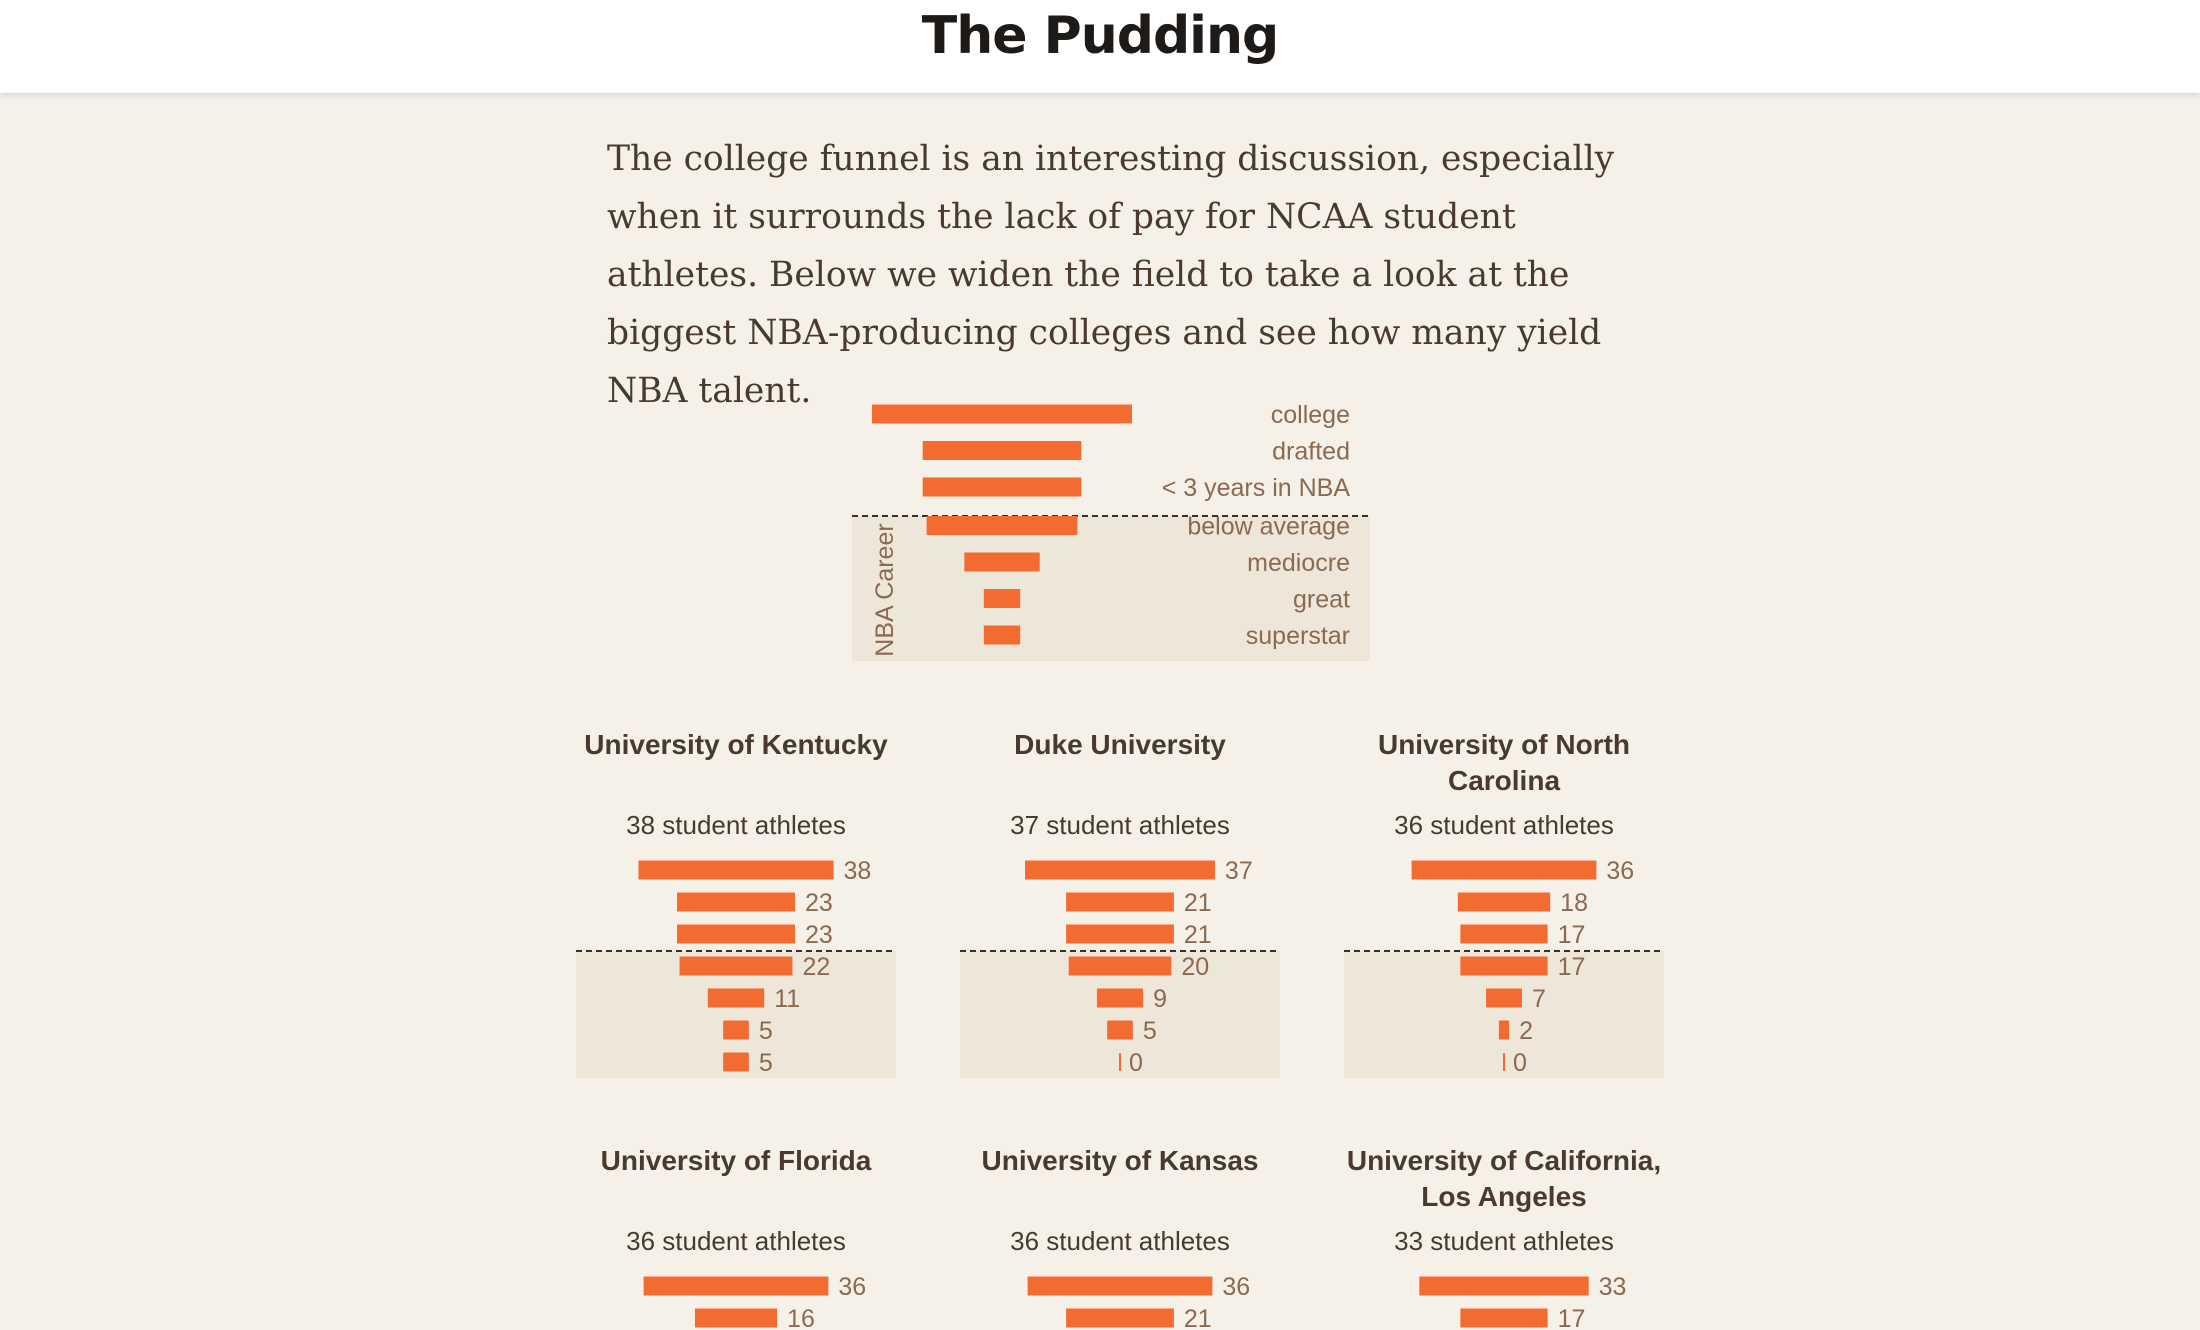  What do you see at coordinates (1100, 36) in the screenshot?
I see `site-logo: The Pudding` at bounding box center [1100, 36].